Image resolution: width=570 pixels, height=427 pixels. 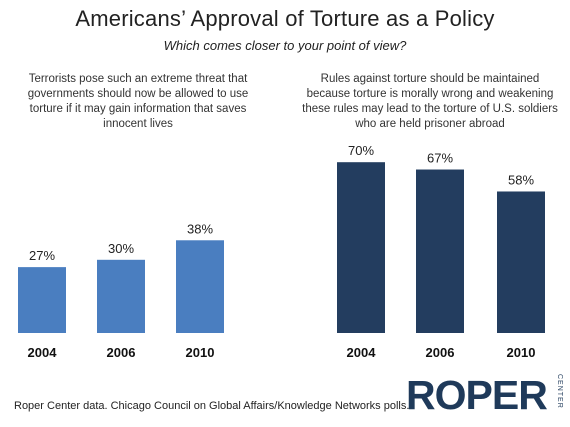 What do you see at coordinates (121, 248) in the screenshot?
I see `left-value-label-2006: 30%` at bounding box center [121, 248].